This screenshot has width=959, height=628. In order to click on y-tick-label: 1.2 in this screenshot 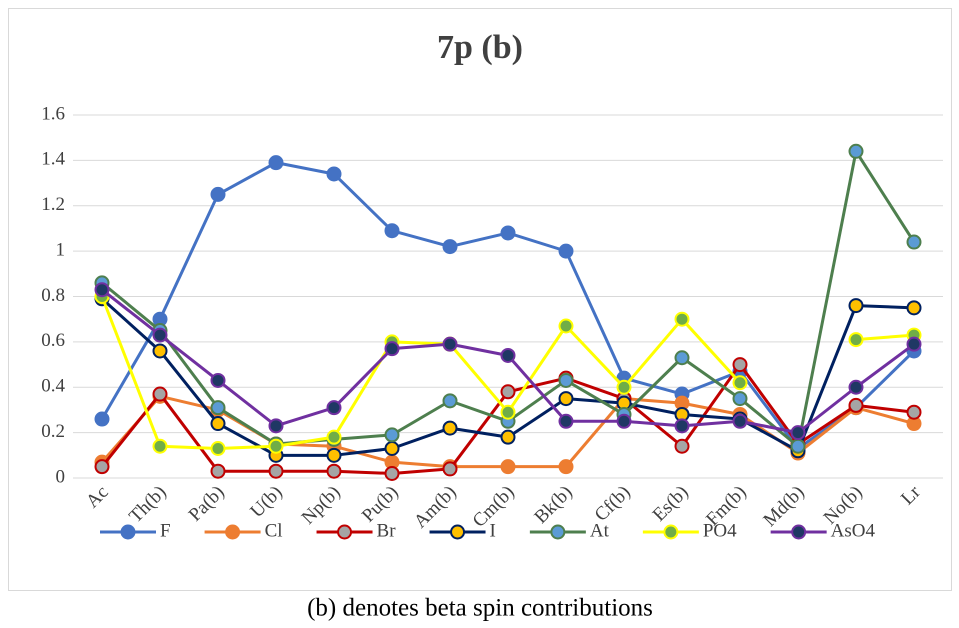, I will do `click(53, 204)`.